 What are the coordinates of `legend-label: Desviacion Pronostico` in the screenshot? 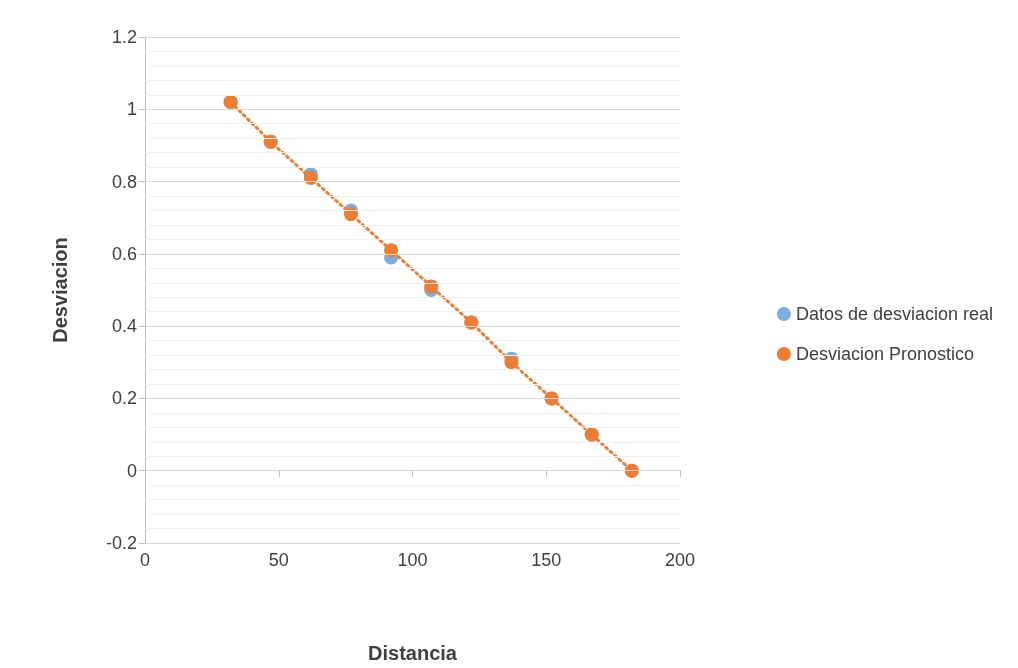 It's located at (884, 354).